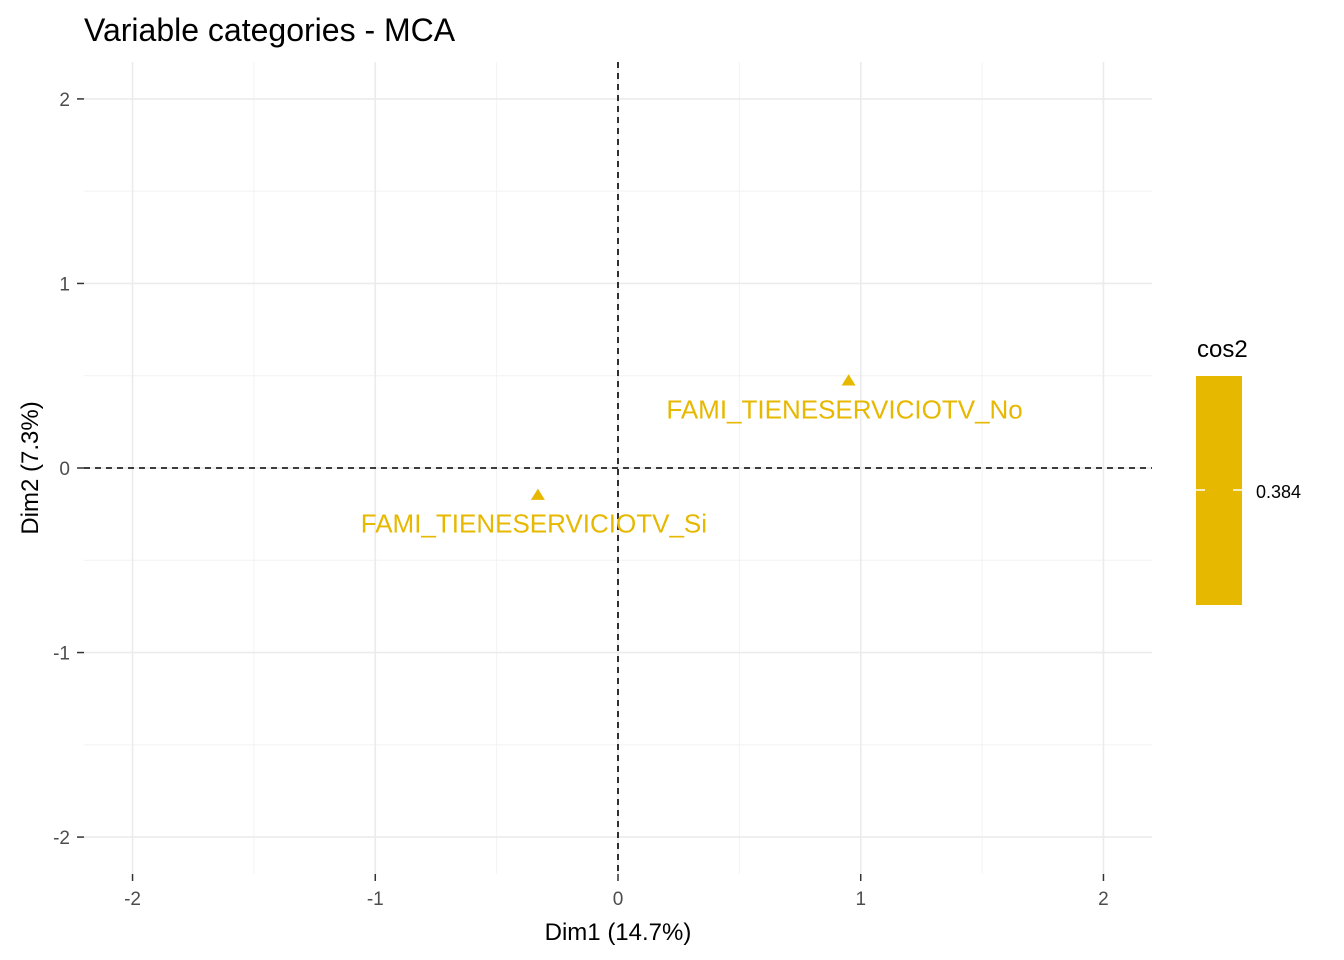 The height and width of the screenshot is (960, 1344). I want to click on x-tick-label: -1, so click(375, 899).